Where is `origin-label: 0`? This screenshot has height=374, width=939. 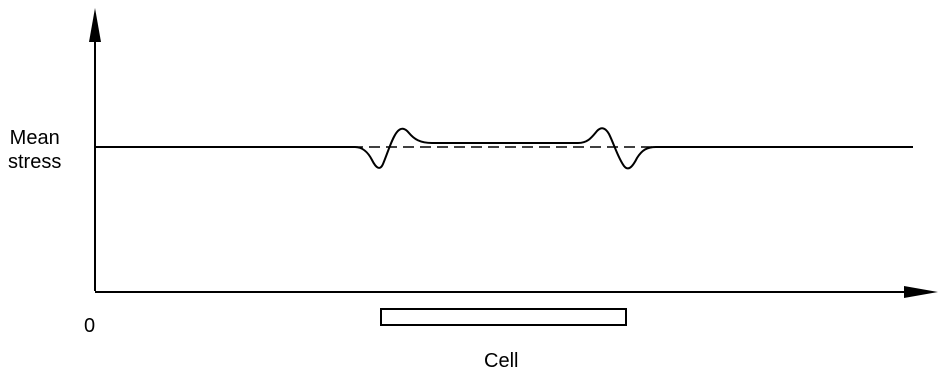
origin-label: 0 is located at coordinates (90, 326).